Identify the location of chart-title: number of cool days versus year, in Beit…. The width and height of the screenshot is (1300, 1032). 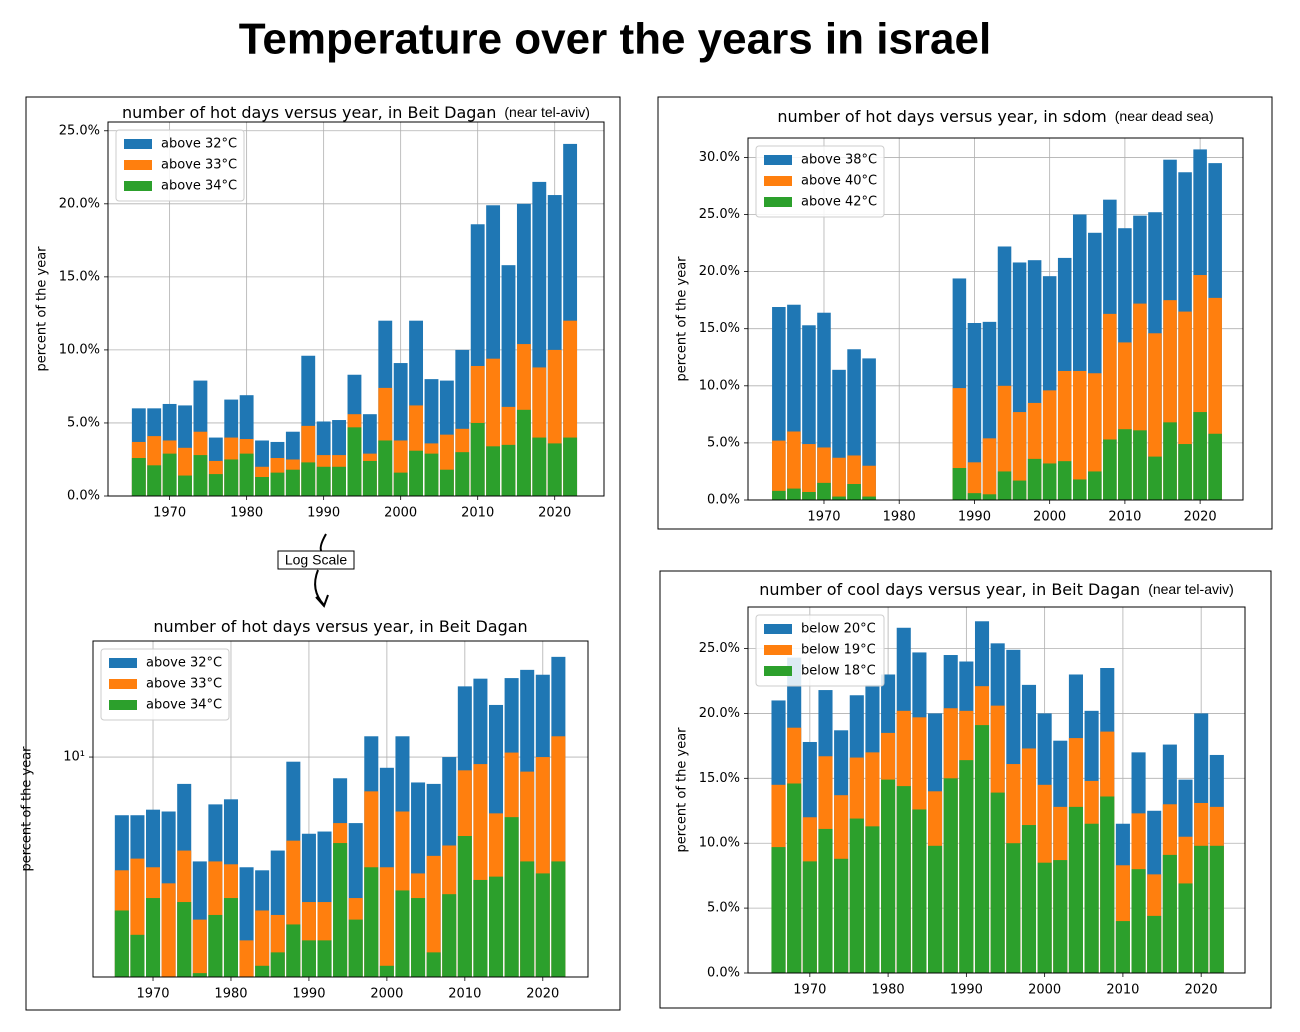
(996, 589).